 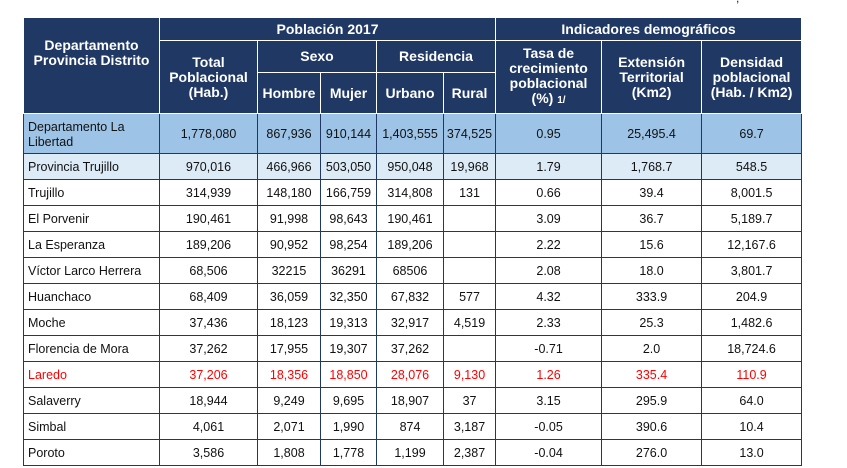 I want to click on cell-extension: 333.9, so click(x=652, y=296).